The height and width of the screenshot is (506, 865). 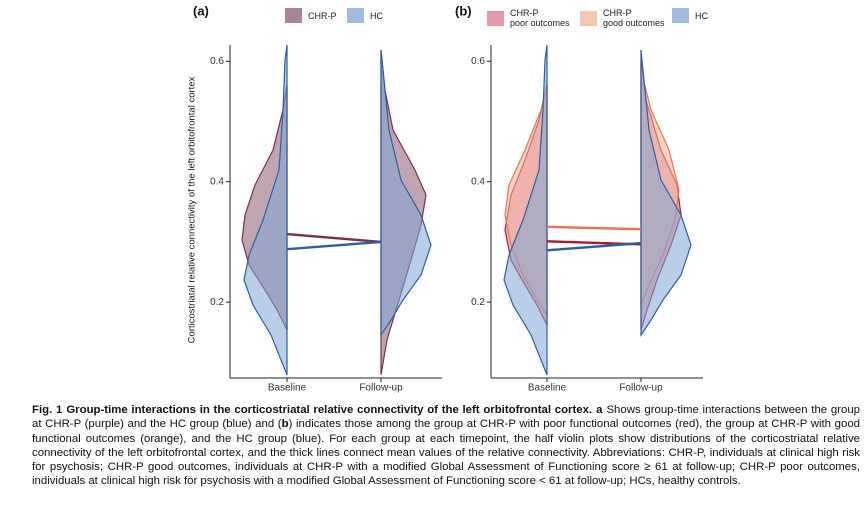 I want to click on legend-item: CHR-P, so click(x=311, y=15).